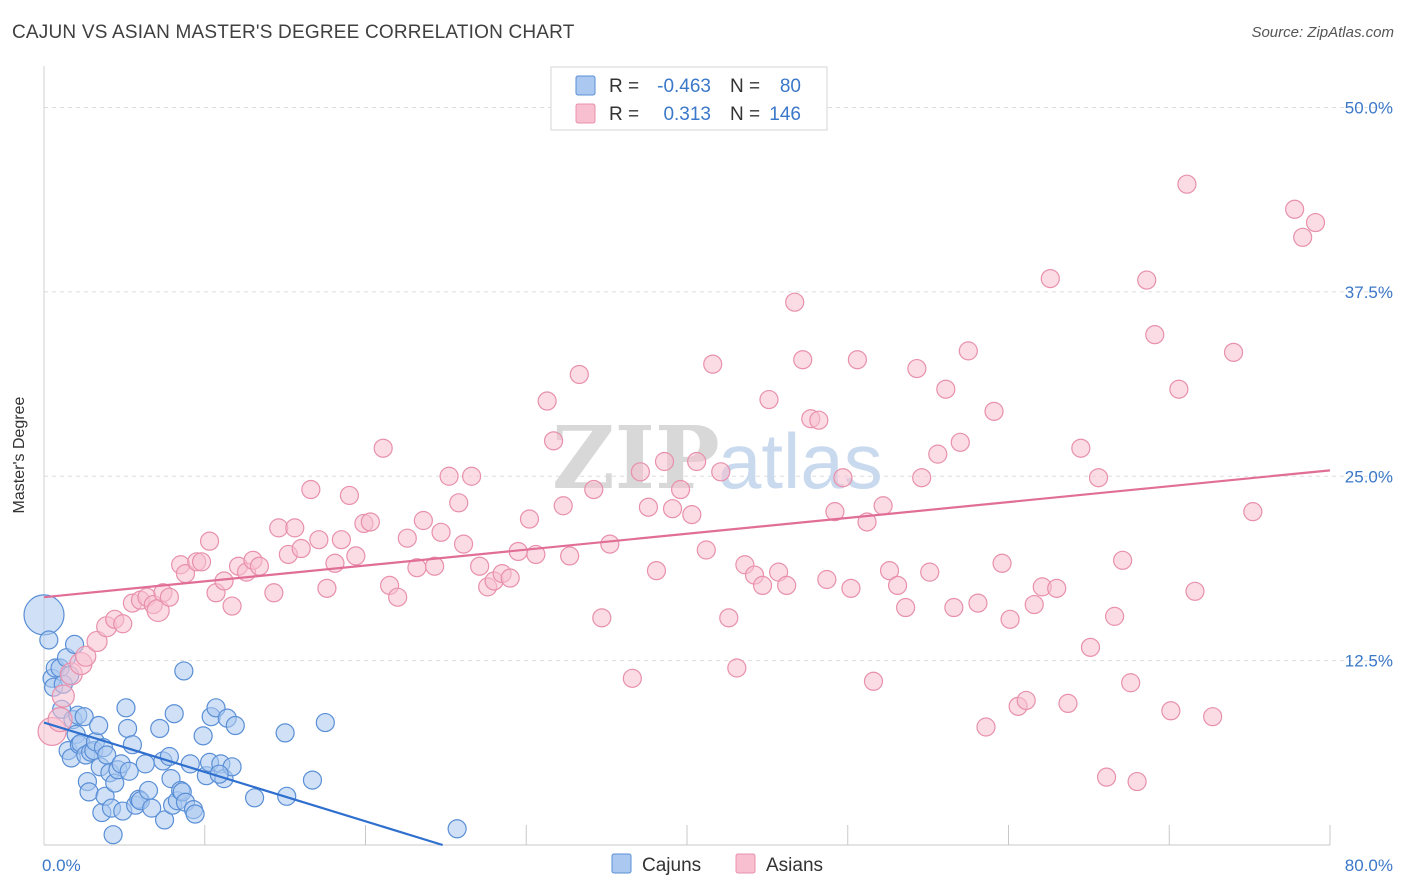 This screenshot has width=1406, height=892. Describe the element at coordinates (624, 114) in the screenshot. I see `legend-r-label-asians: R =` at that location.